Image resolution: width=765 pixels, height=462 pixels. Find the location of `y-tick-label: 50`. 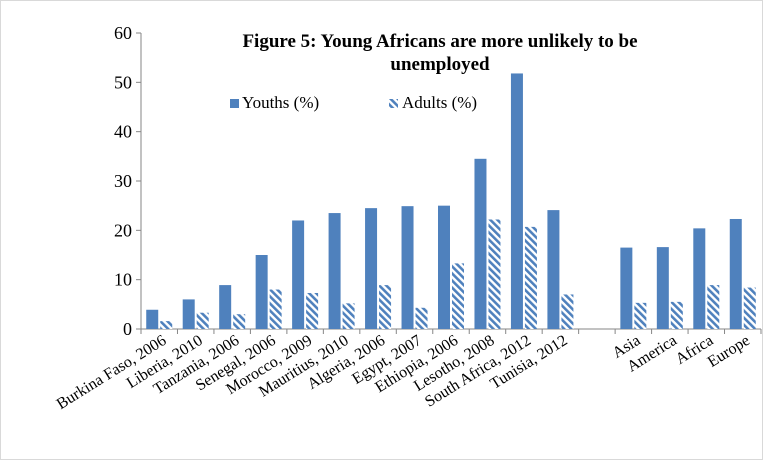

y-tick-label: 50 is located at coordinates (123, 82).